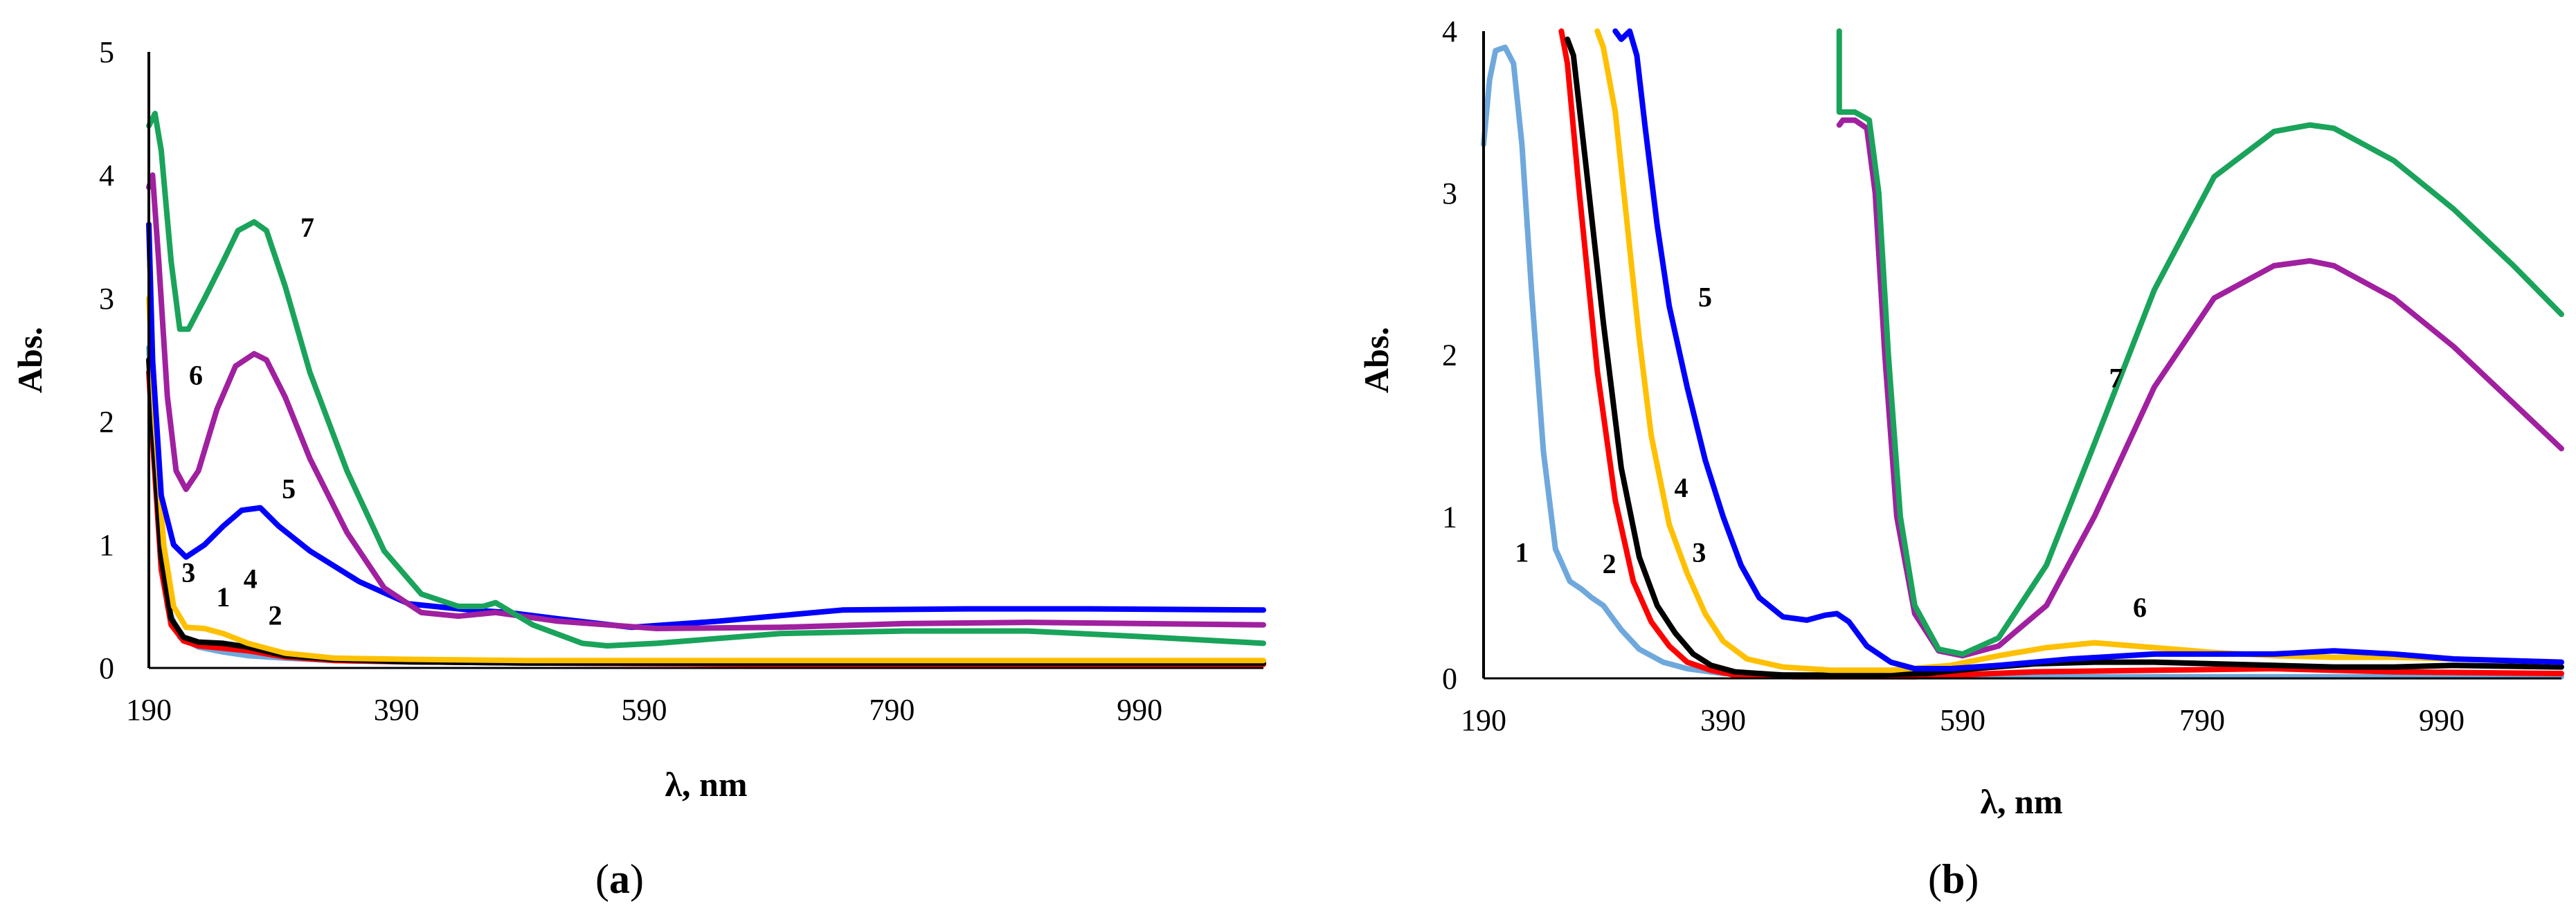 The width and height of the screenshot is (2576, 922). What do you see at coordinates (1449, 355) in the screenshot?
I see `panel-b-ytick-label: 2` at bounding box center [1449, 355].